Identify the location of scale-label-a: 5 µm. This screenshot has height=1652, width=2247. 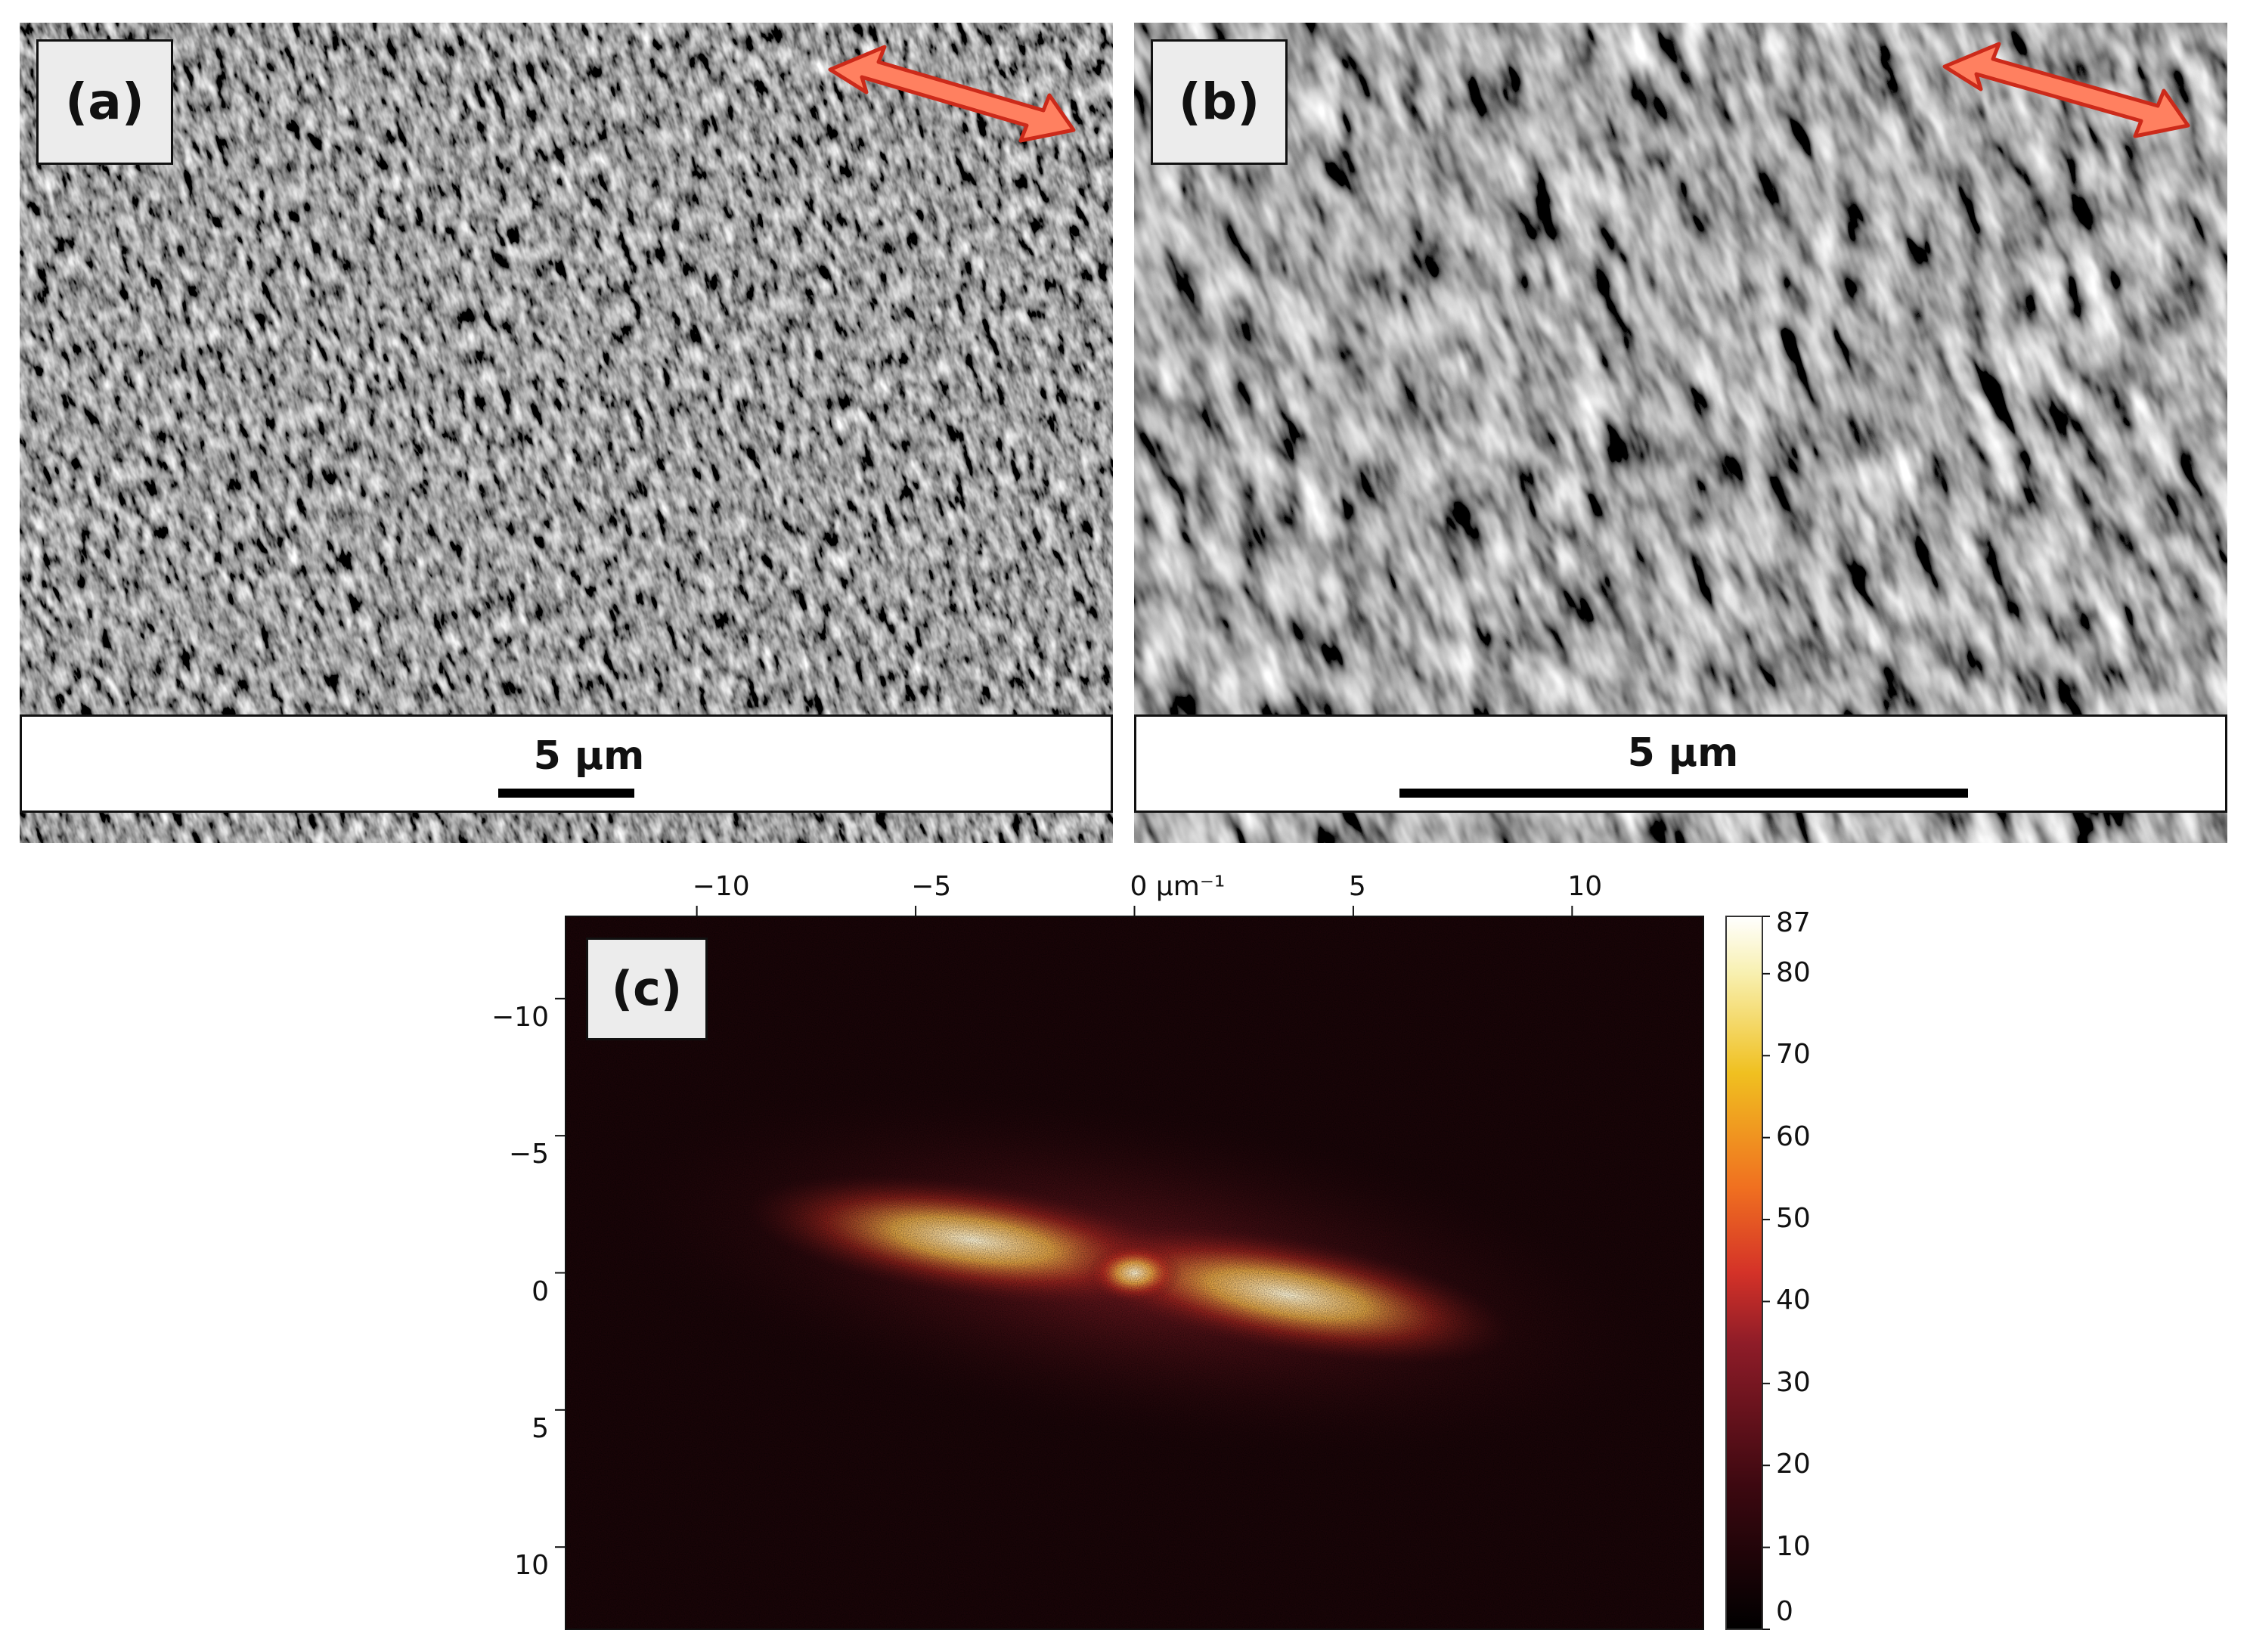
(589, 756).